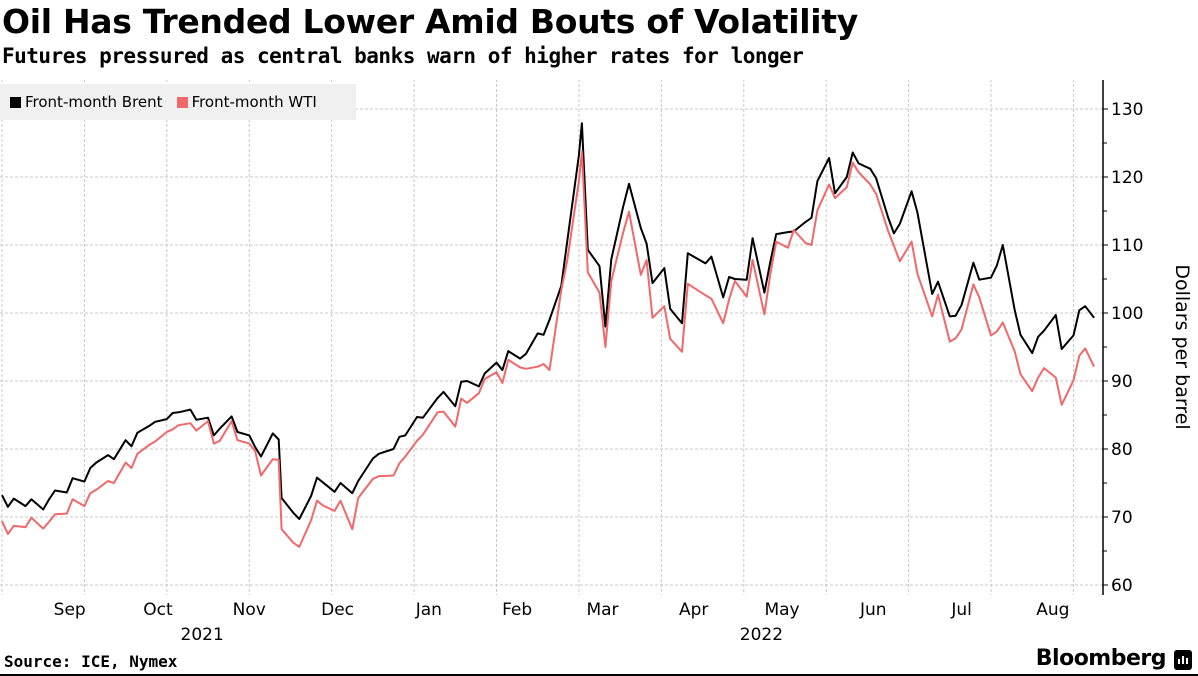 The height and width of the screenshot is (676, 1198). What do you see at coordinates (517, 610) in the screenshot?
I see `x-tick-label: Feb` at bounding box center [517, 610].